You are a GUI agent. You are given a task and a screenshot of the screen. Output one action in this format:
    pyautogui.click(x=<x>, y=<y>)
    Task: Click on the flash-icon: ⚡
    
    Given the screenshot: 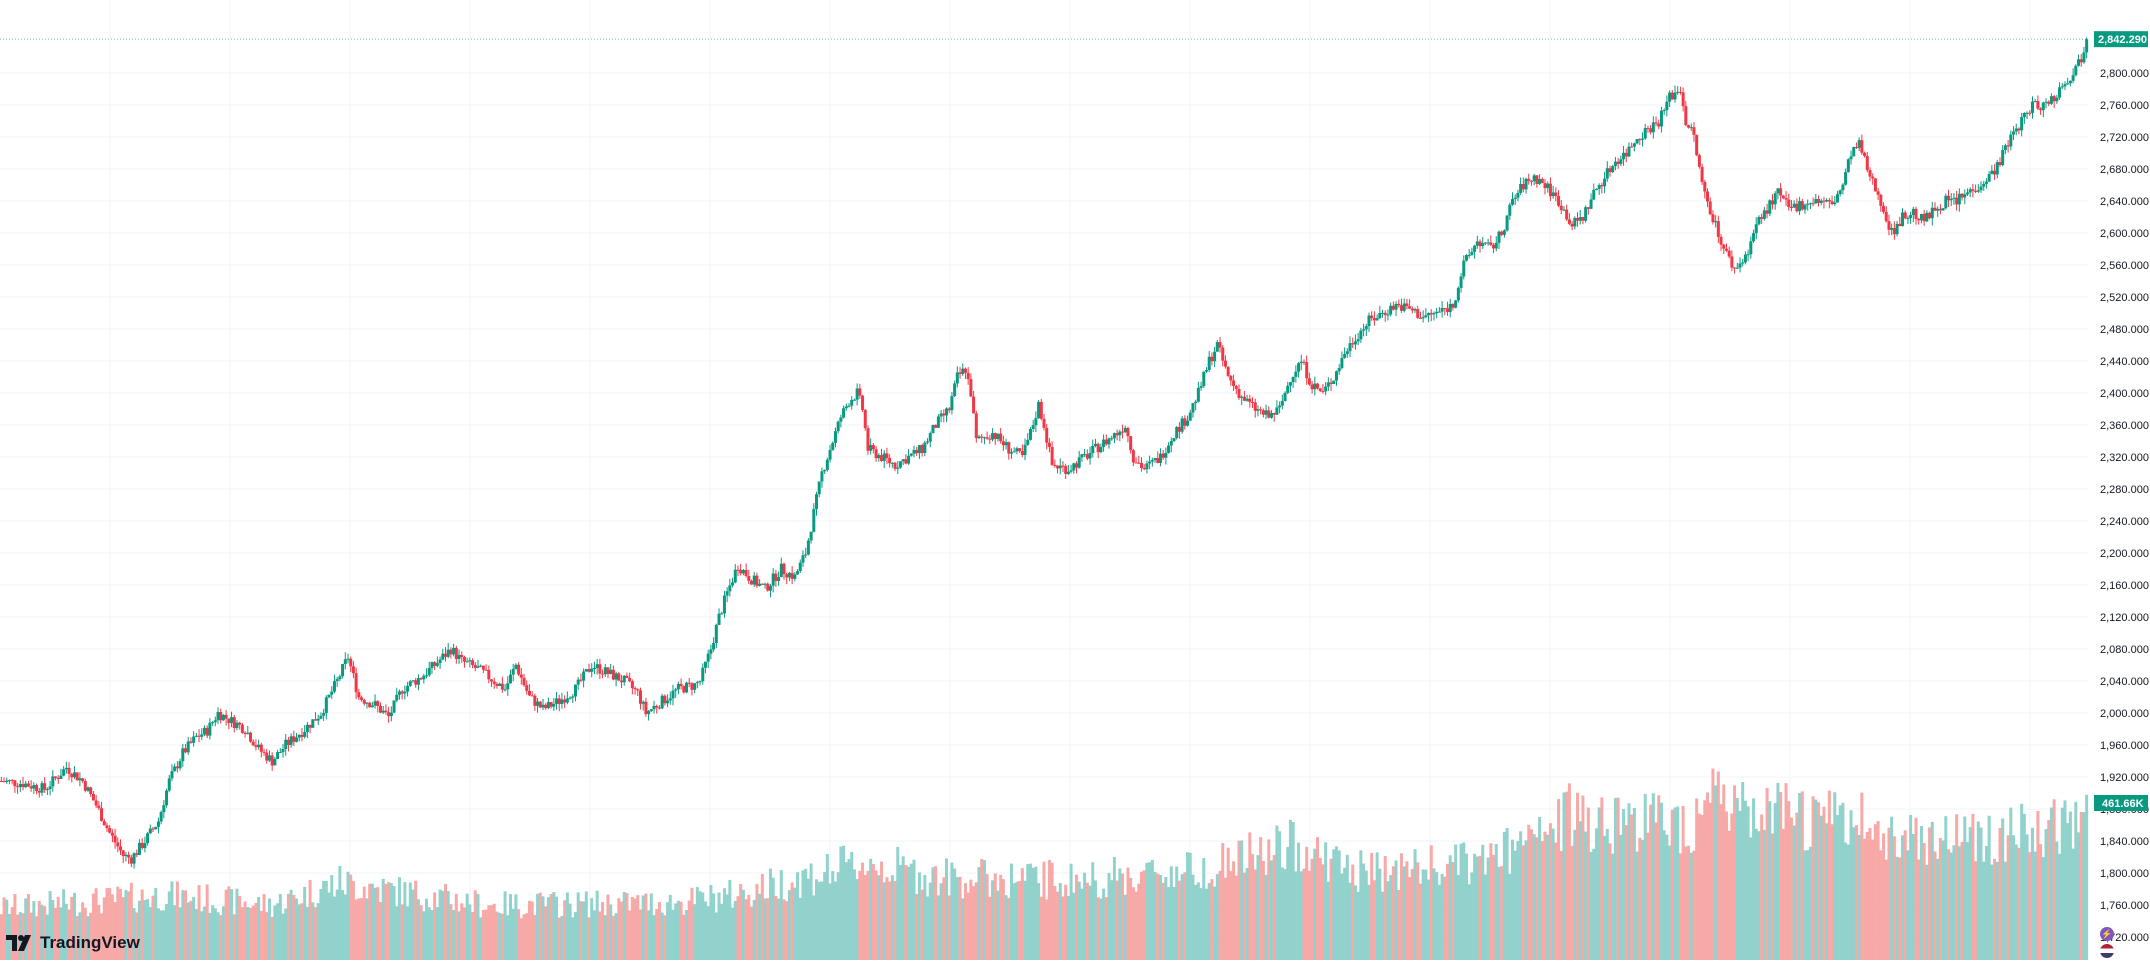 What is the action you would take?
    pyautogui.click(x=2107, y=934)
    